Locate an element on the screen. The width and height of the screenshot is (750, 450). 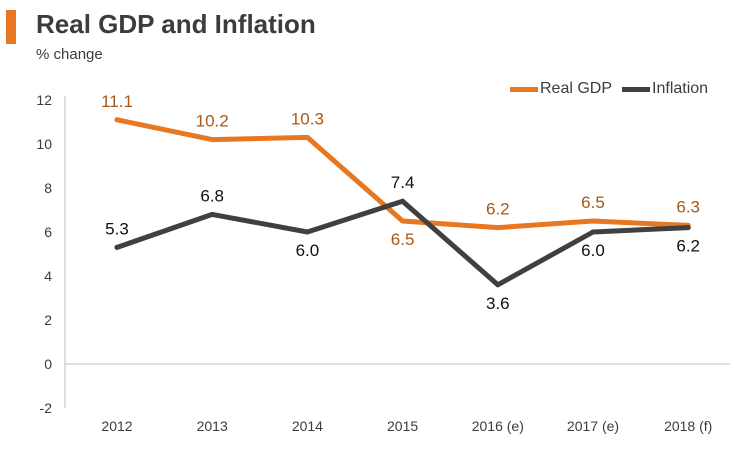
x-tick-label: 2014 is located at coordinates (307, 426).